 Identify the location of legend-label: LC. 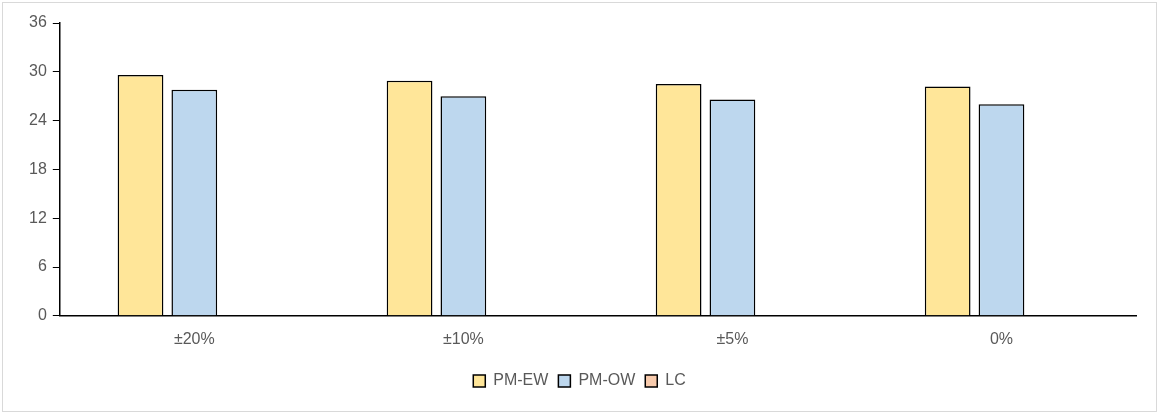
(675, 380).